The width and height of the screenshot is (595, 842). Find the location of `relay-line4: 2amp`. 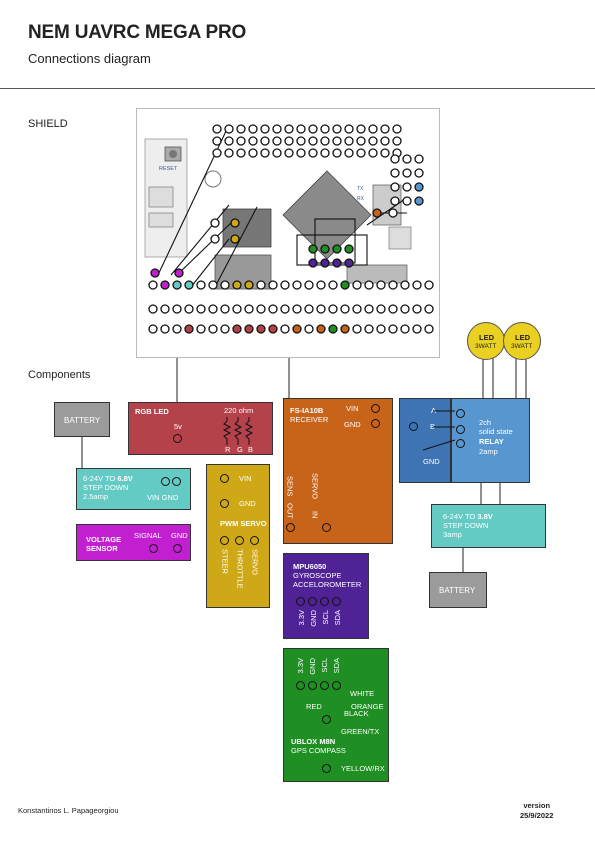

relay-line4: 2amp is located at coordinates (488, 451).